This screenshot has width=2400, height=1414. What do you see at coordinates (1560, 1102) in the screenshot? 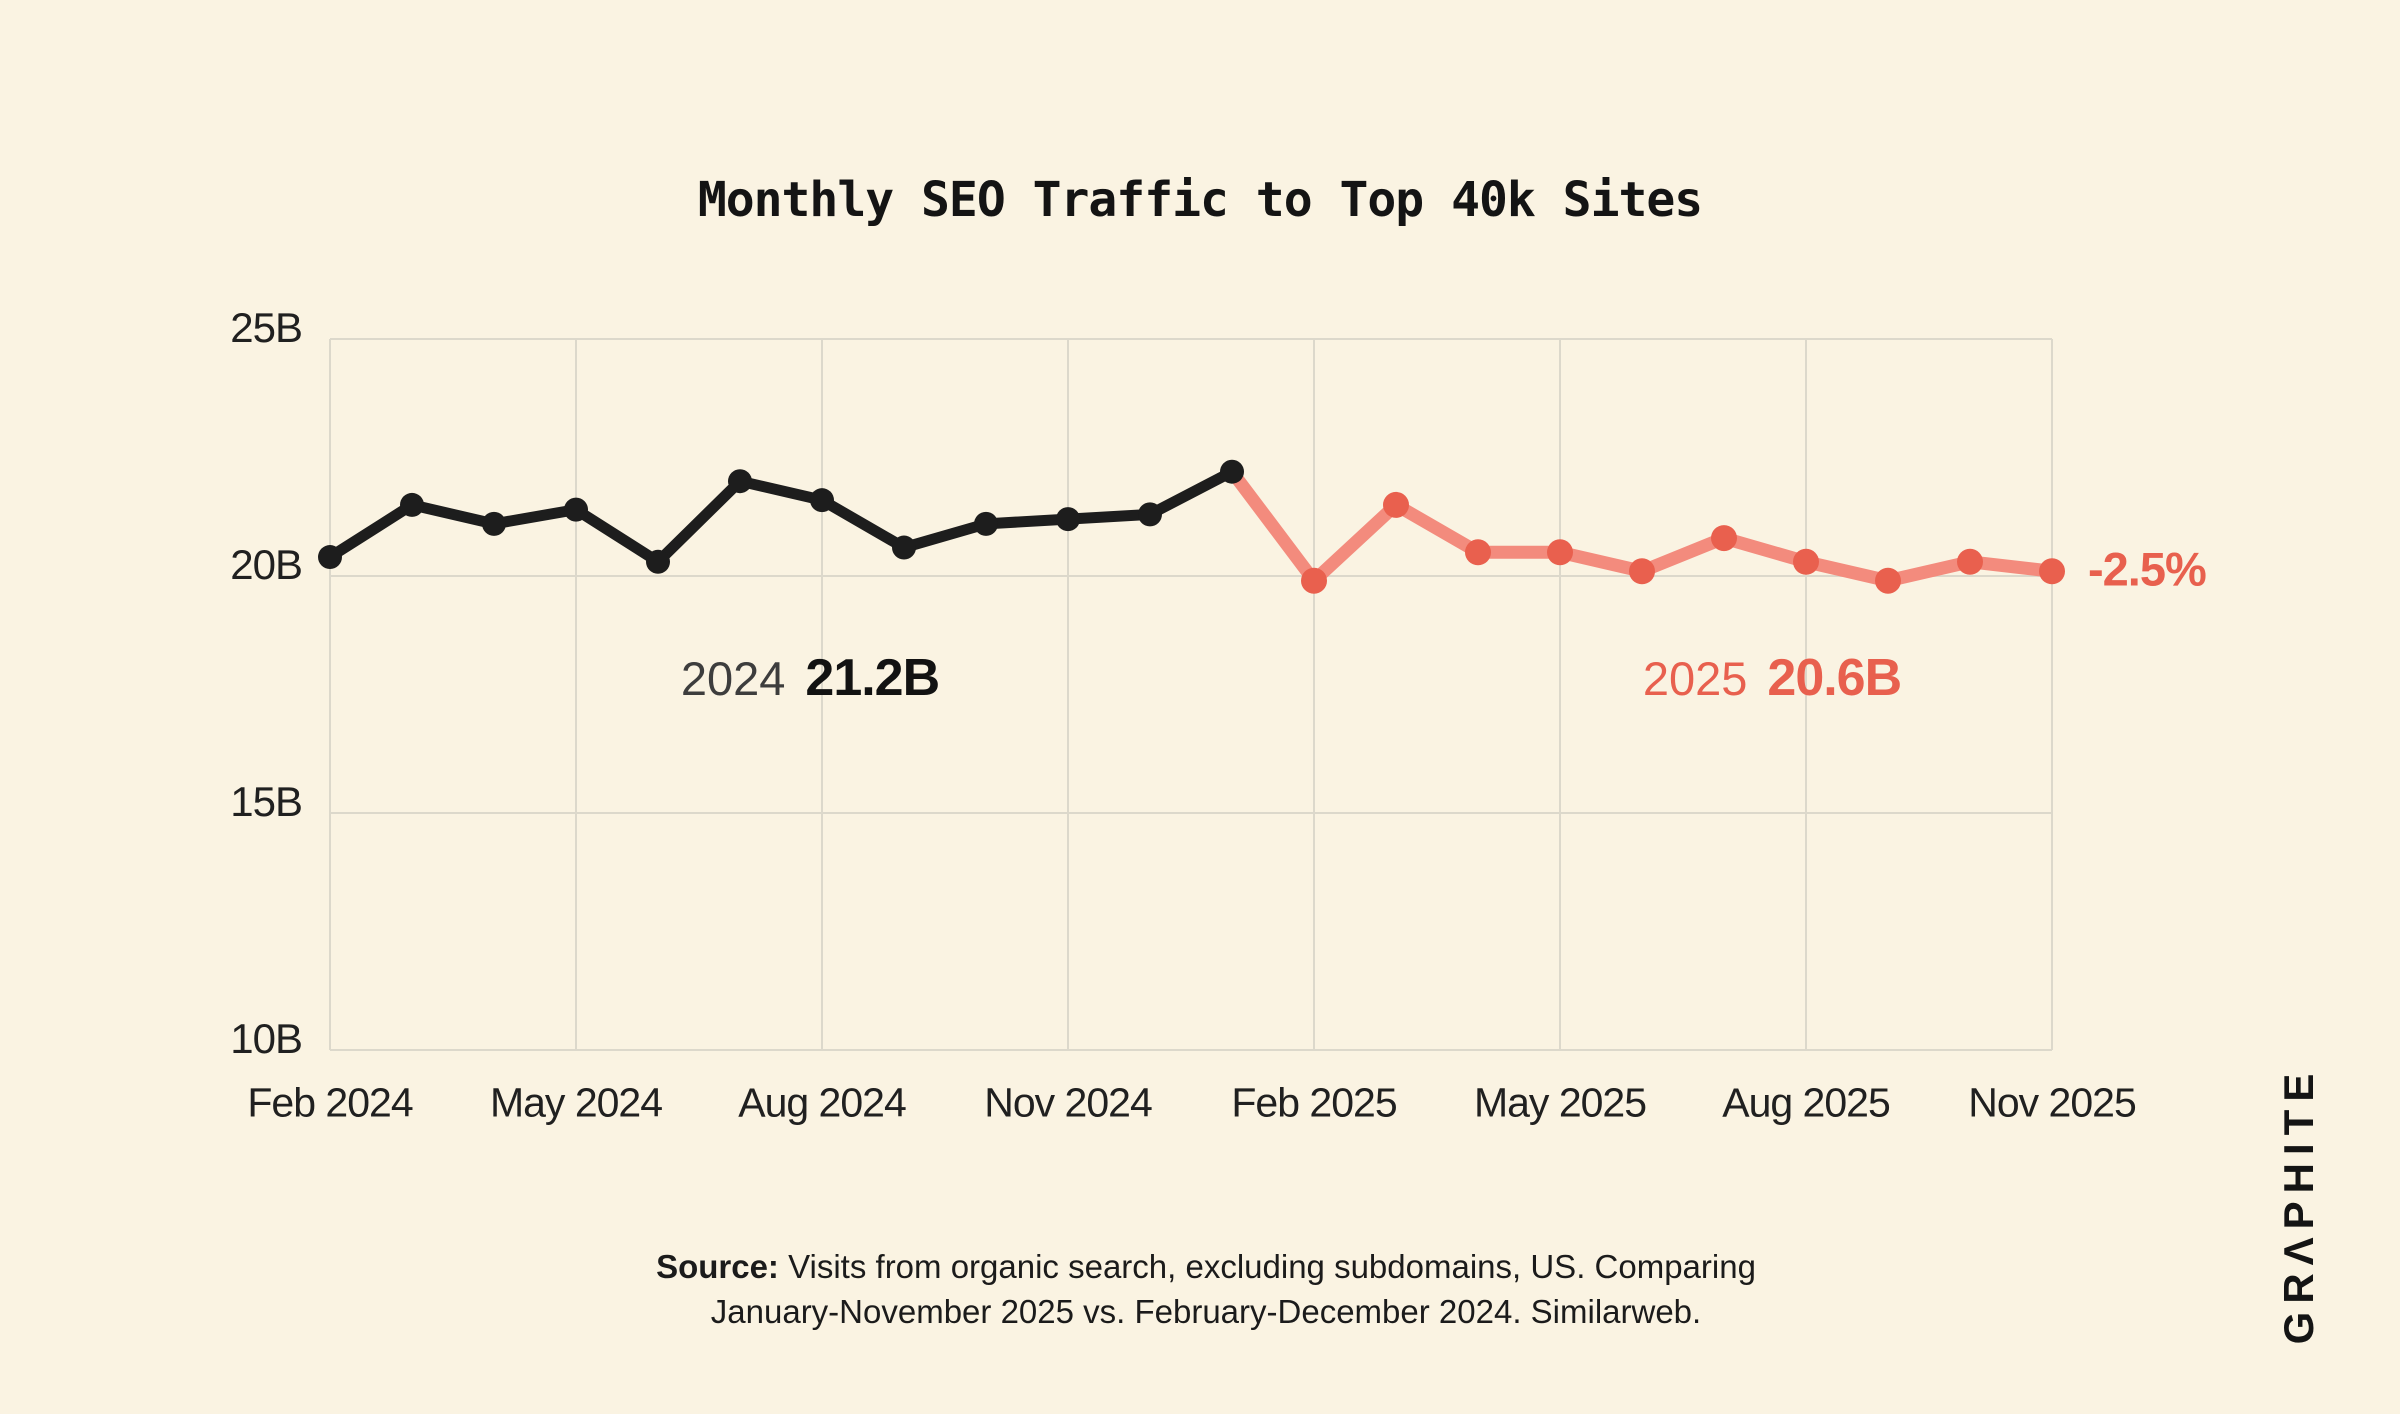
I see `x-tick-label: May 2025` at bounding box center [1560, 1102].